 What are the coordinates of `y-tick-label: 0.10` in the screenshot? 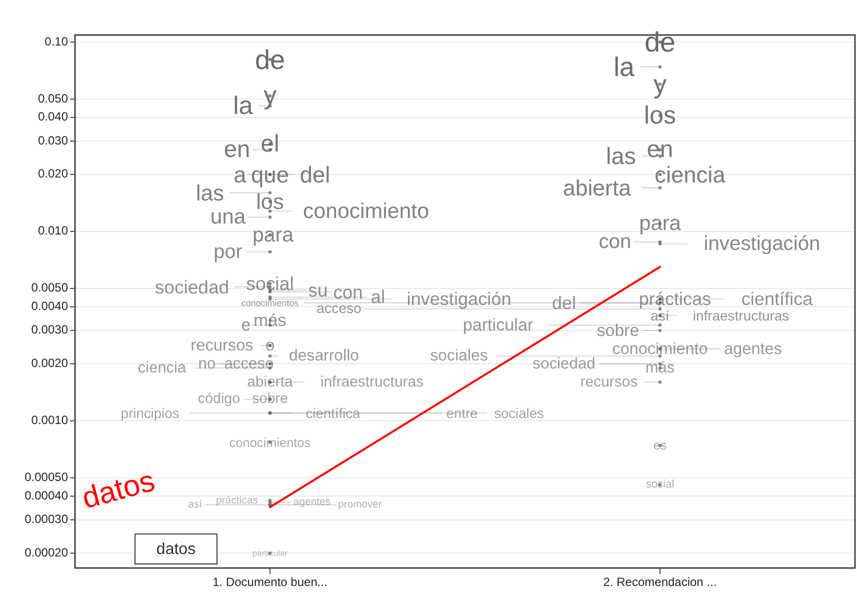 It's located at (56, 41).